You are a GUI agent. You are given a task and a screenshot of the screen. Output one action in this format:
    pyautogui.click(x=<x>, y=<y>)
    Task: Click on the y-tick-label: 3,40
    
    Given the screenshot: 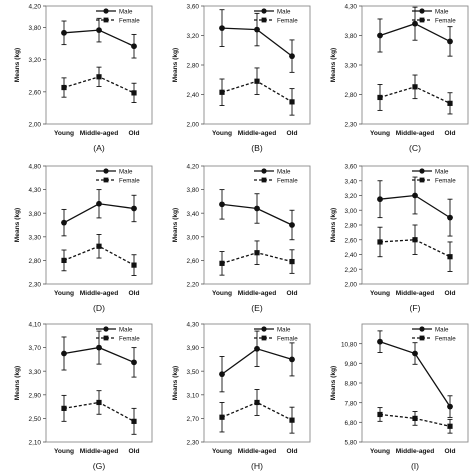 What is the action you would take?
    pyautogui.click(x=193, y=214)
    